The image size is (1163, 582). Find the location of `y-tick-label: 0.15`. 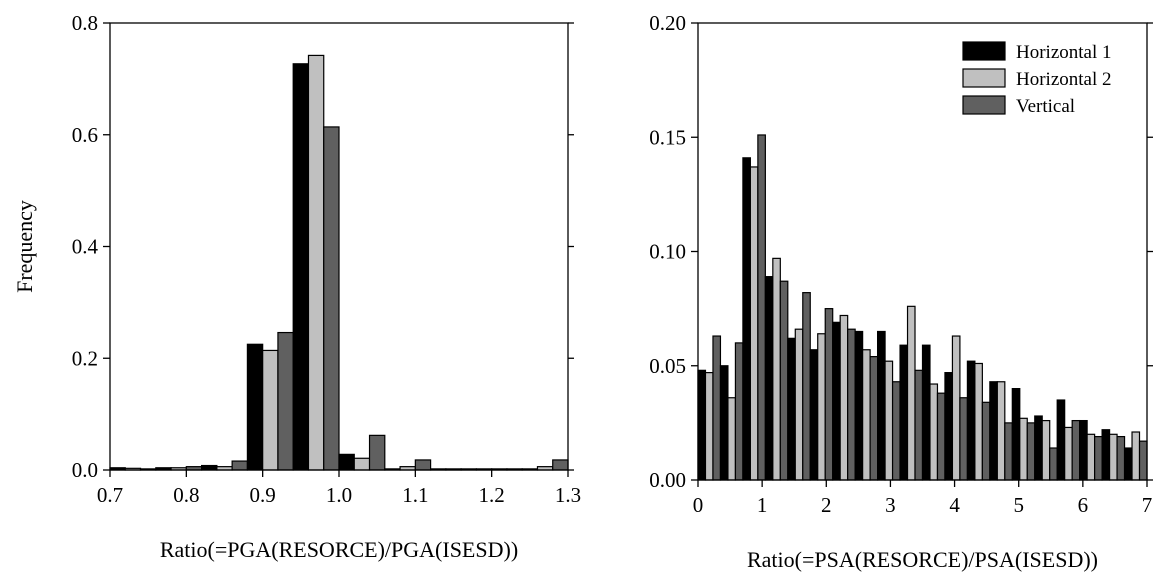

y-tick-label: 0.15 is located at coordinates (667, 137).